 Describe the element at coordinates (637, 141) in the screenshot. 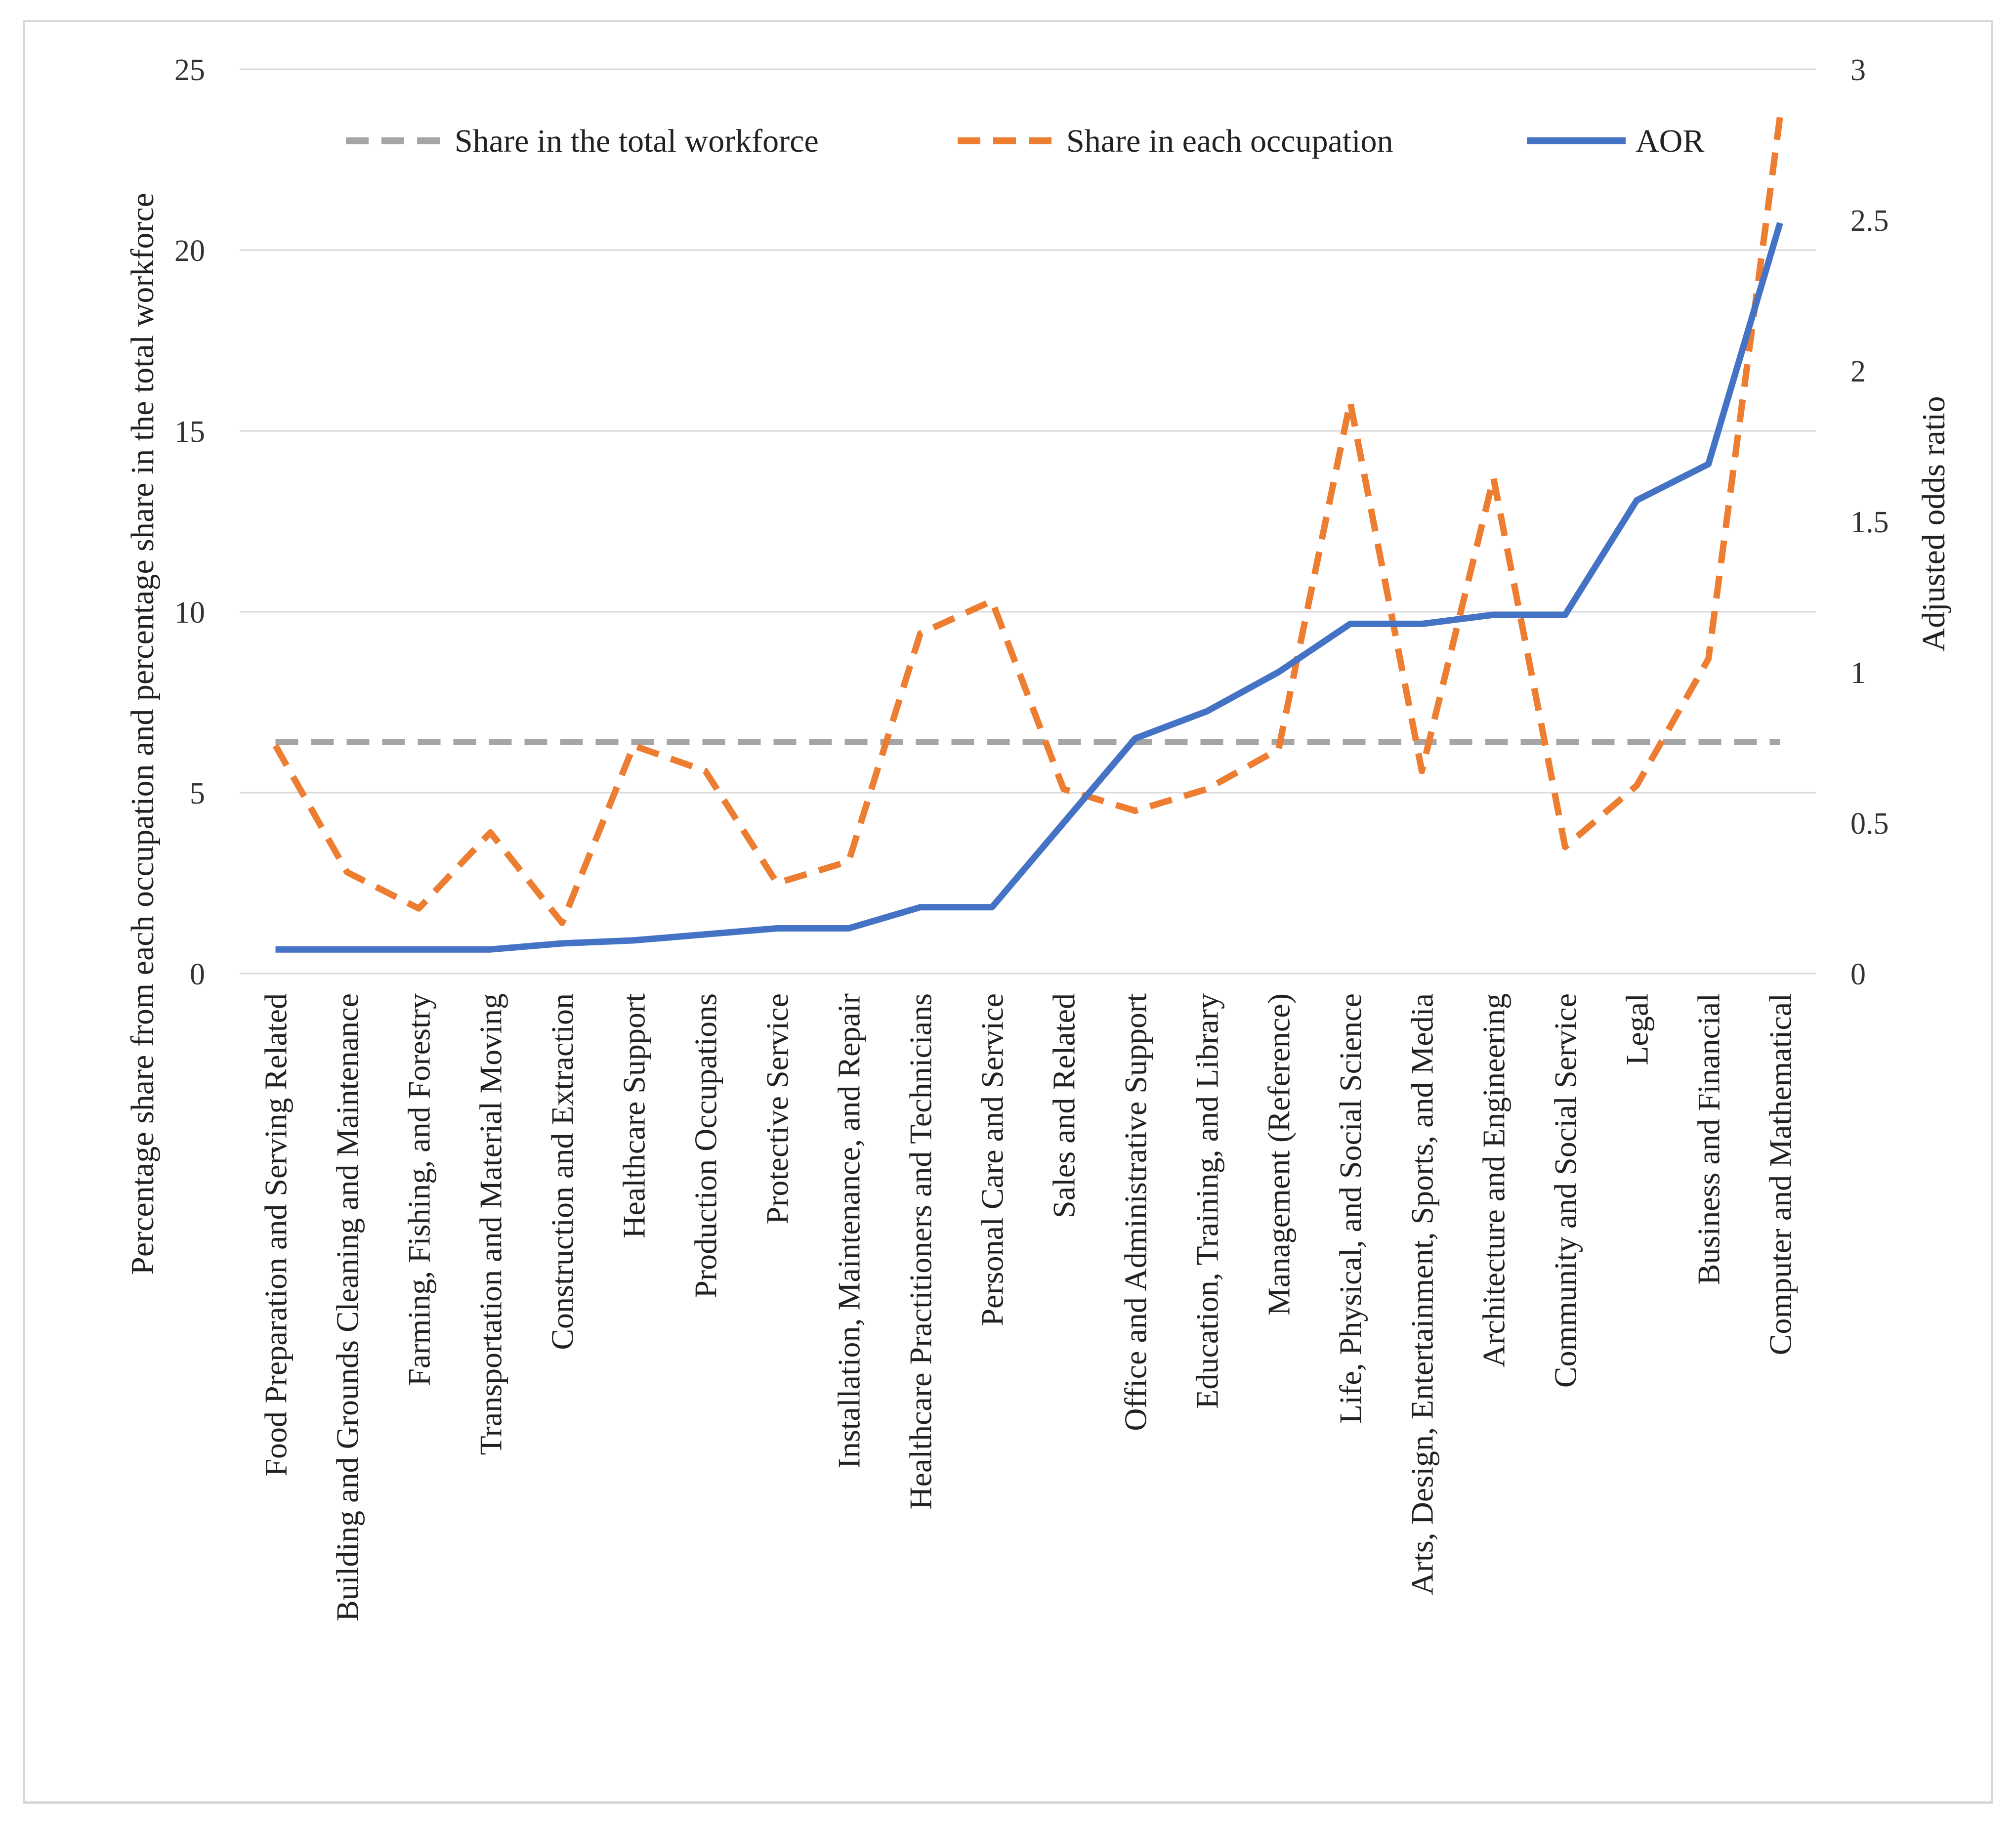

I see `legend-label-workforce: Share in the total workforce` at that location.